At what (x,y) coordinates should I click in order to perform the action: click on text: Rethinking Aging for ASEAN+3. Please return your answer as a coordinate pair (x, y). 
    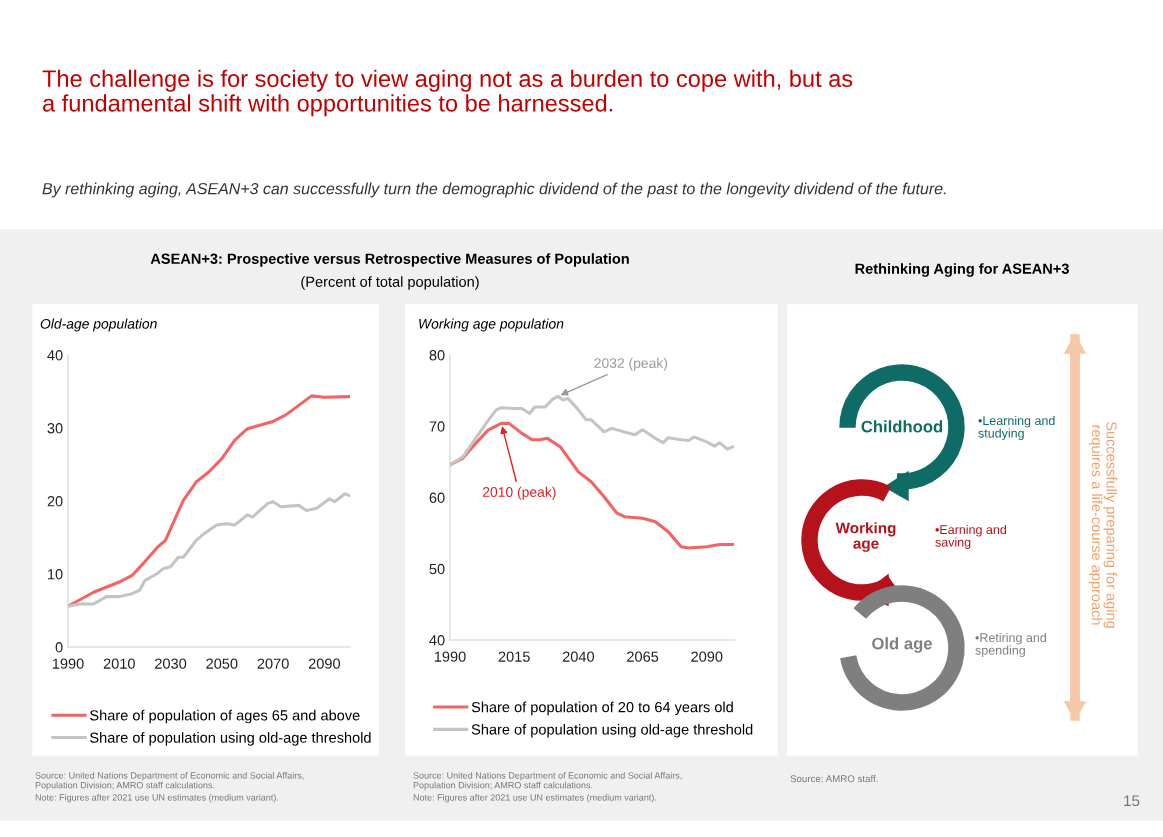
    Looking at the image, I should click on (962, 270).